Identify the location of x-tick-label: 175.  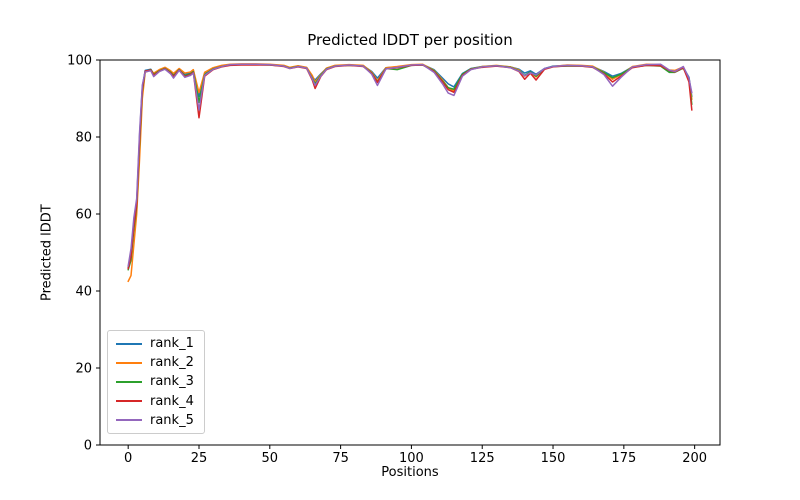
(623, 458).